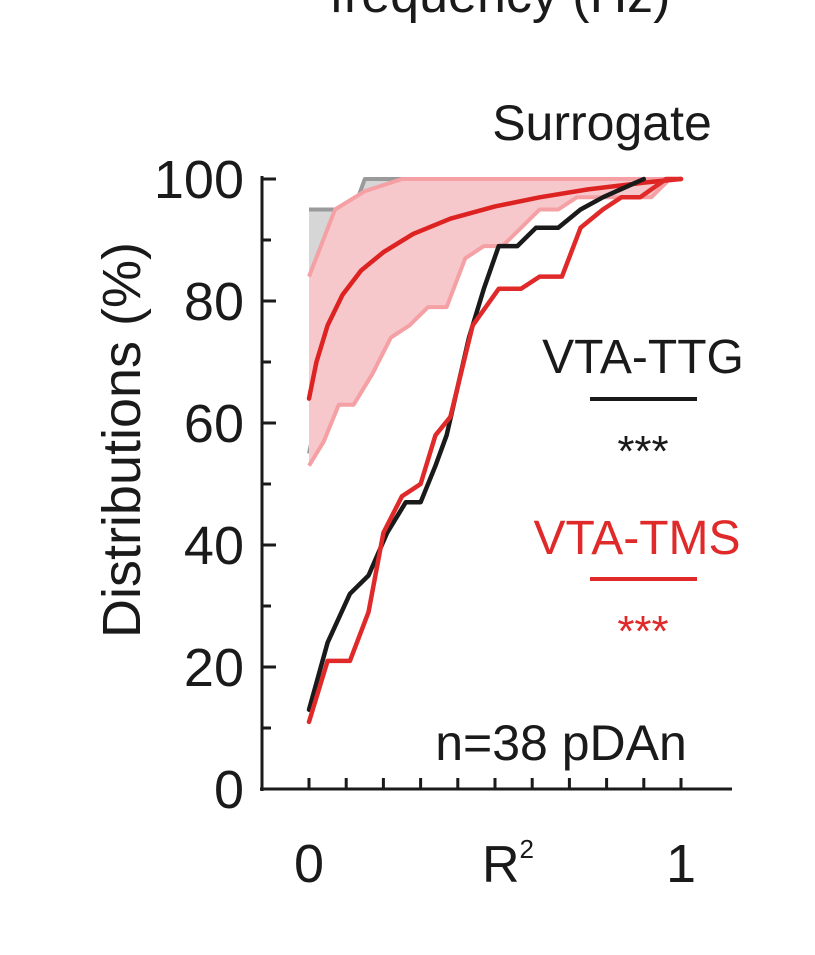 The image size is (815, 955). What do you see at coordinates (199, 180) in the screenshot?
I see `y-tick-label-100: 100` at bounding box center [199, 180].